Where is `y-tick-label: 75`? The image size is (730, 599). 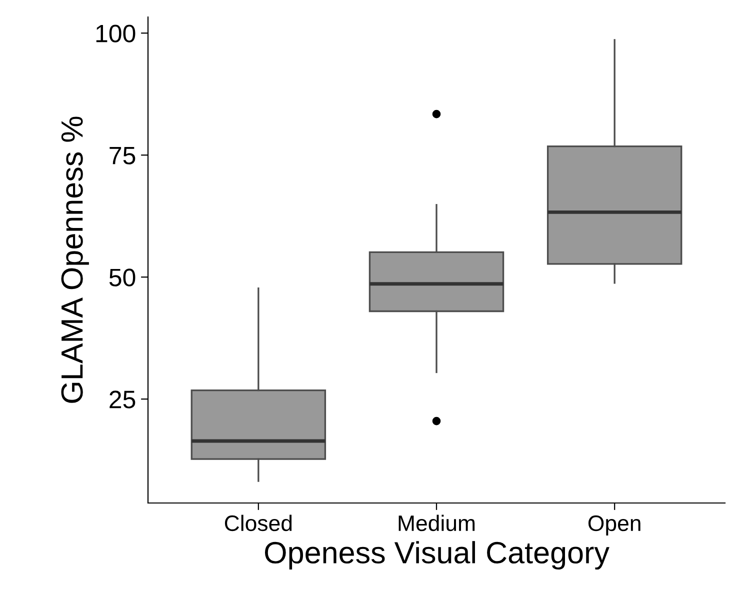
y-tick-label: 75 is located at coordinates (123, 155).